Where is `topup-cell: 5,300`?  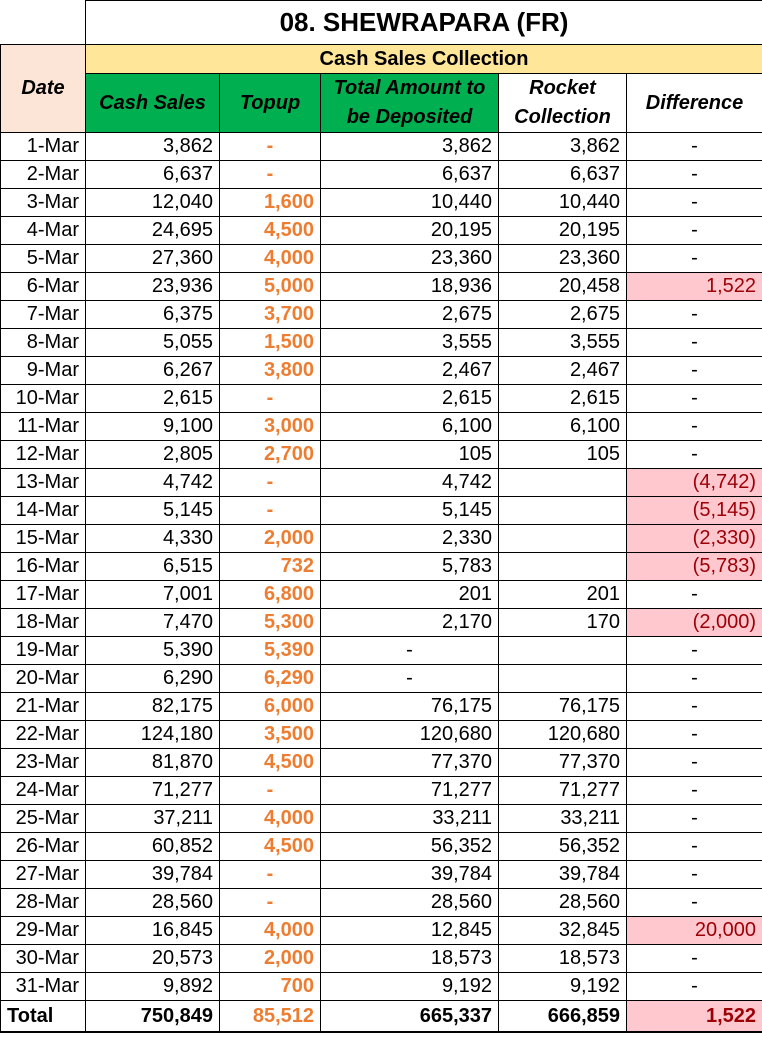
topup-cell: 5,300 is located at coordinates (270, 622).